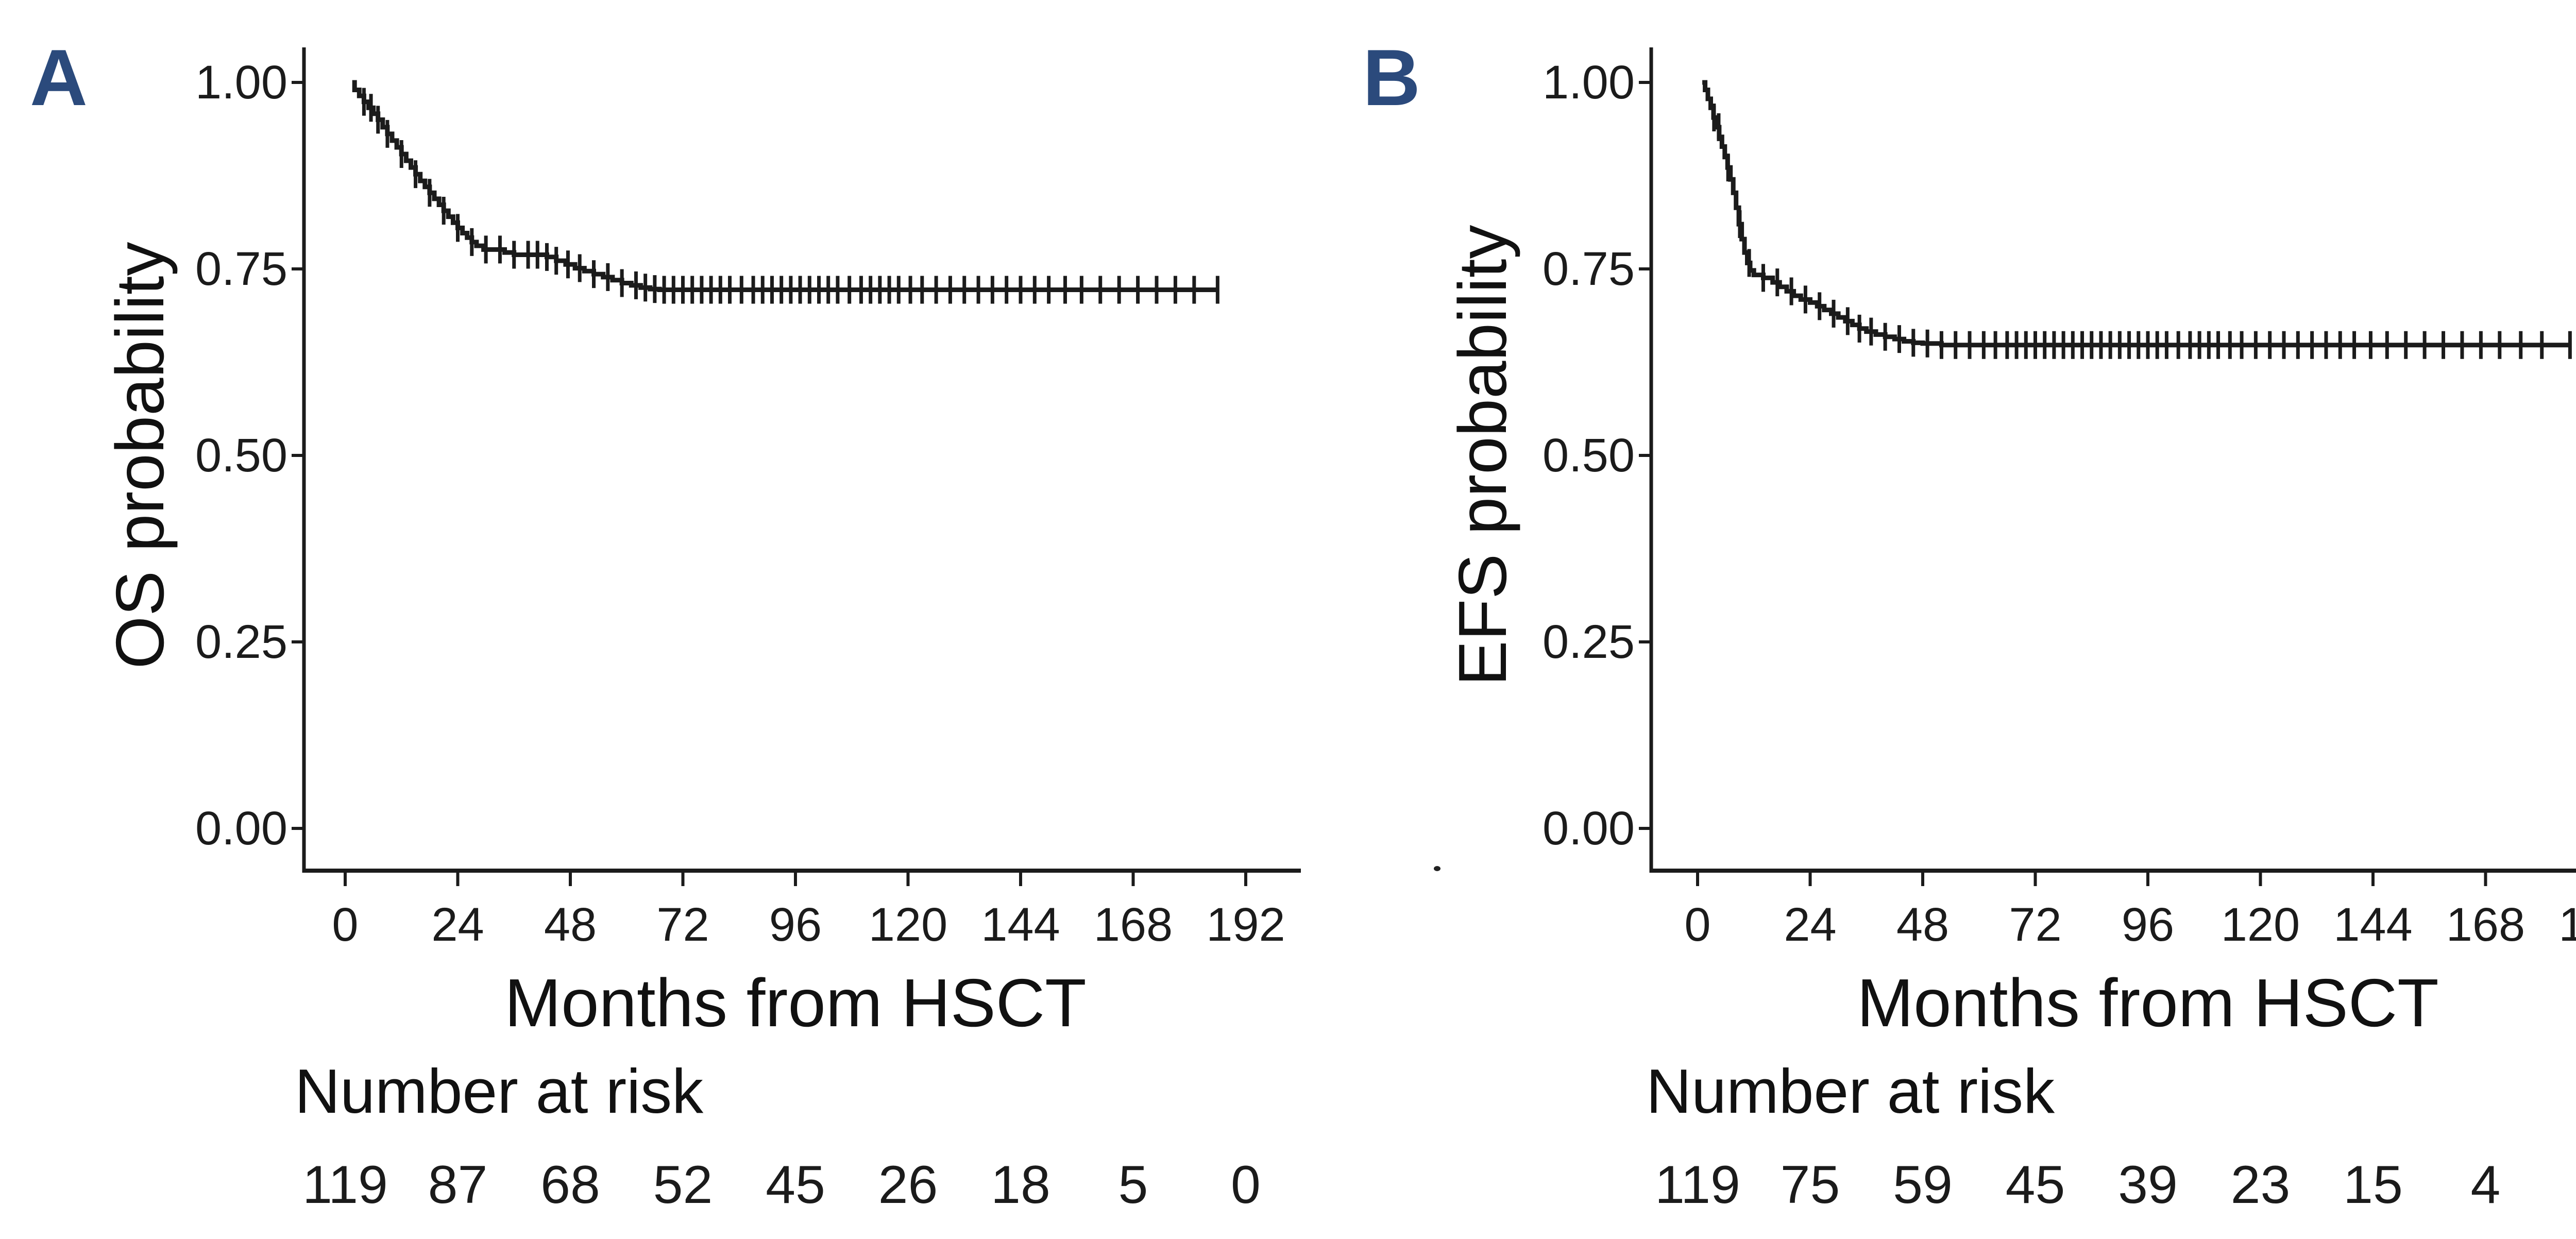 The image size is (2576, 1239). I want to click on number-at-risk-title-a: Number at risk, so click(499, 1091).